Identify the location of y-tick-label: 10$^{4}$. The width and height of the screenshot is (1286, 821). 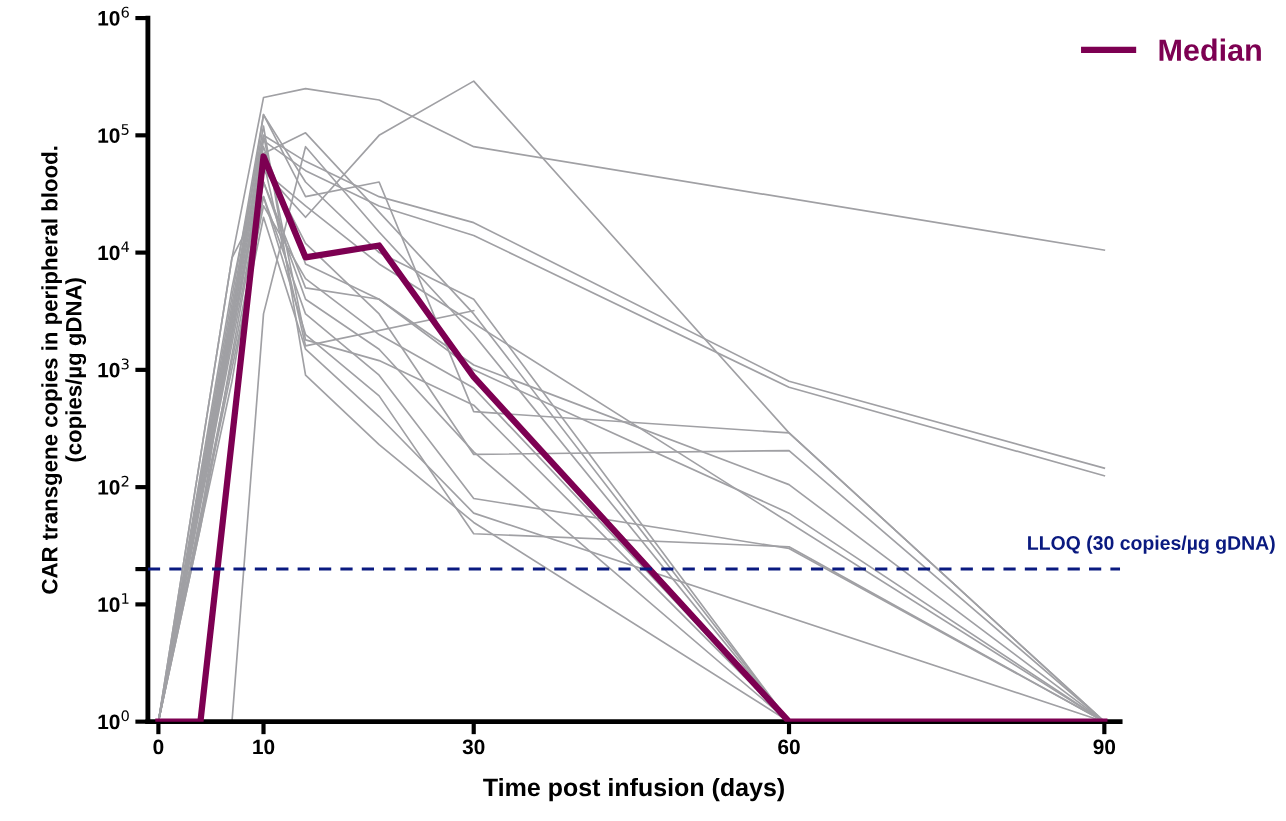
(114, 251).